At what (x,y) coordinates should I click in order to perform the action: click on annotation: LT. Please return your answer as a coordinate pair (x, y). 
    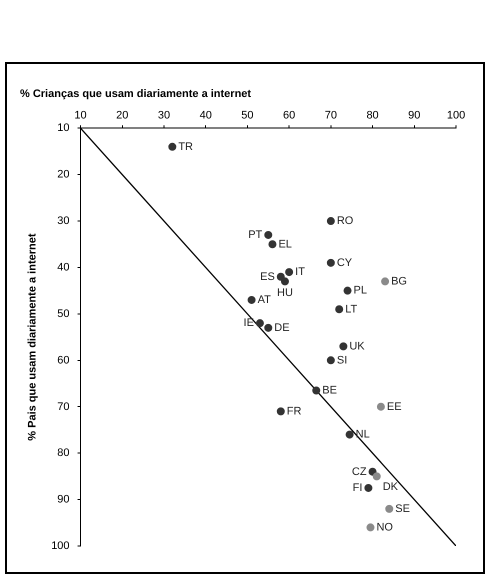
    Looking at the image, I should click on (351, 309).